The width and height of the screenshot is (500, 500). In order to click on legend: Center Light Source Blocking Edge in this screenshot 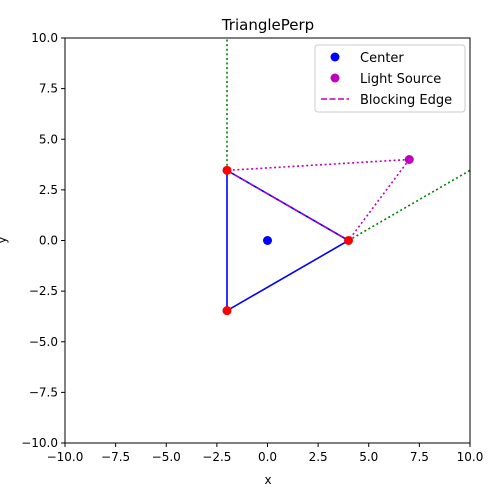, I will do `click(390, 78)`.